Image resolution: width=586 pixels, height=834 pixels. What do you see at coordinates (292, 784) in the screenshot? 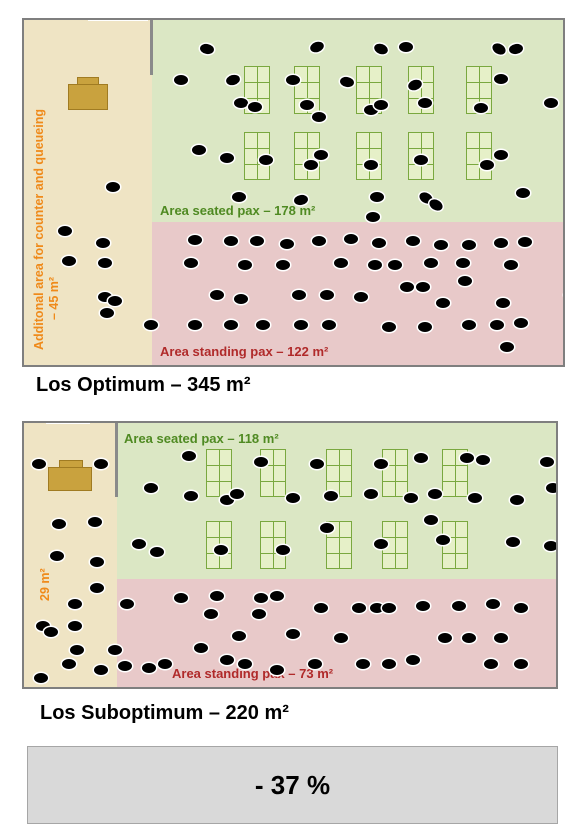
I see `reduction-value: - 37 %` at bounding box center [292, 784].